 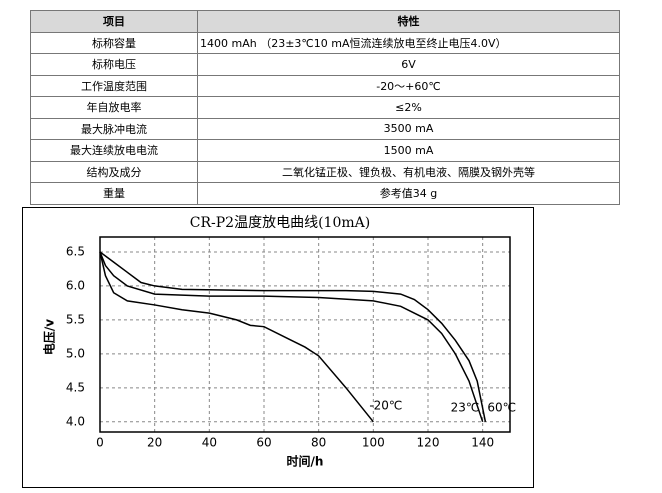 I want to click on table-cell: -20～+60℃, so click(x=408, y=85).